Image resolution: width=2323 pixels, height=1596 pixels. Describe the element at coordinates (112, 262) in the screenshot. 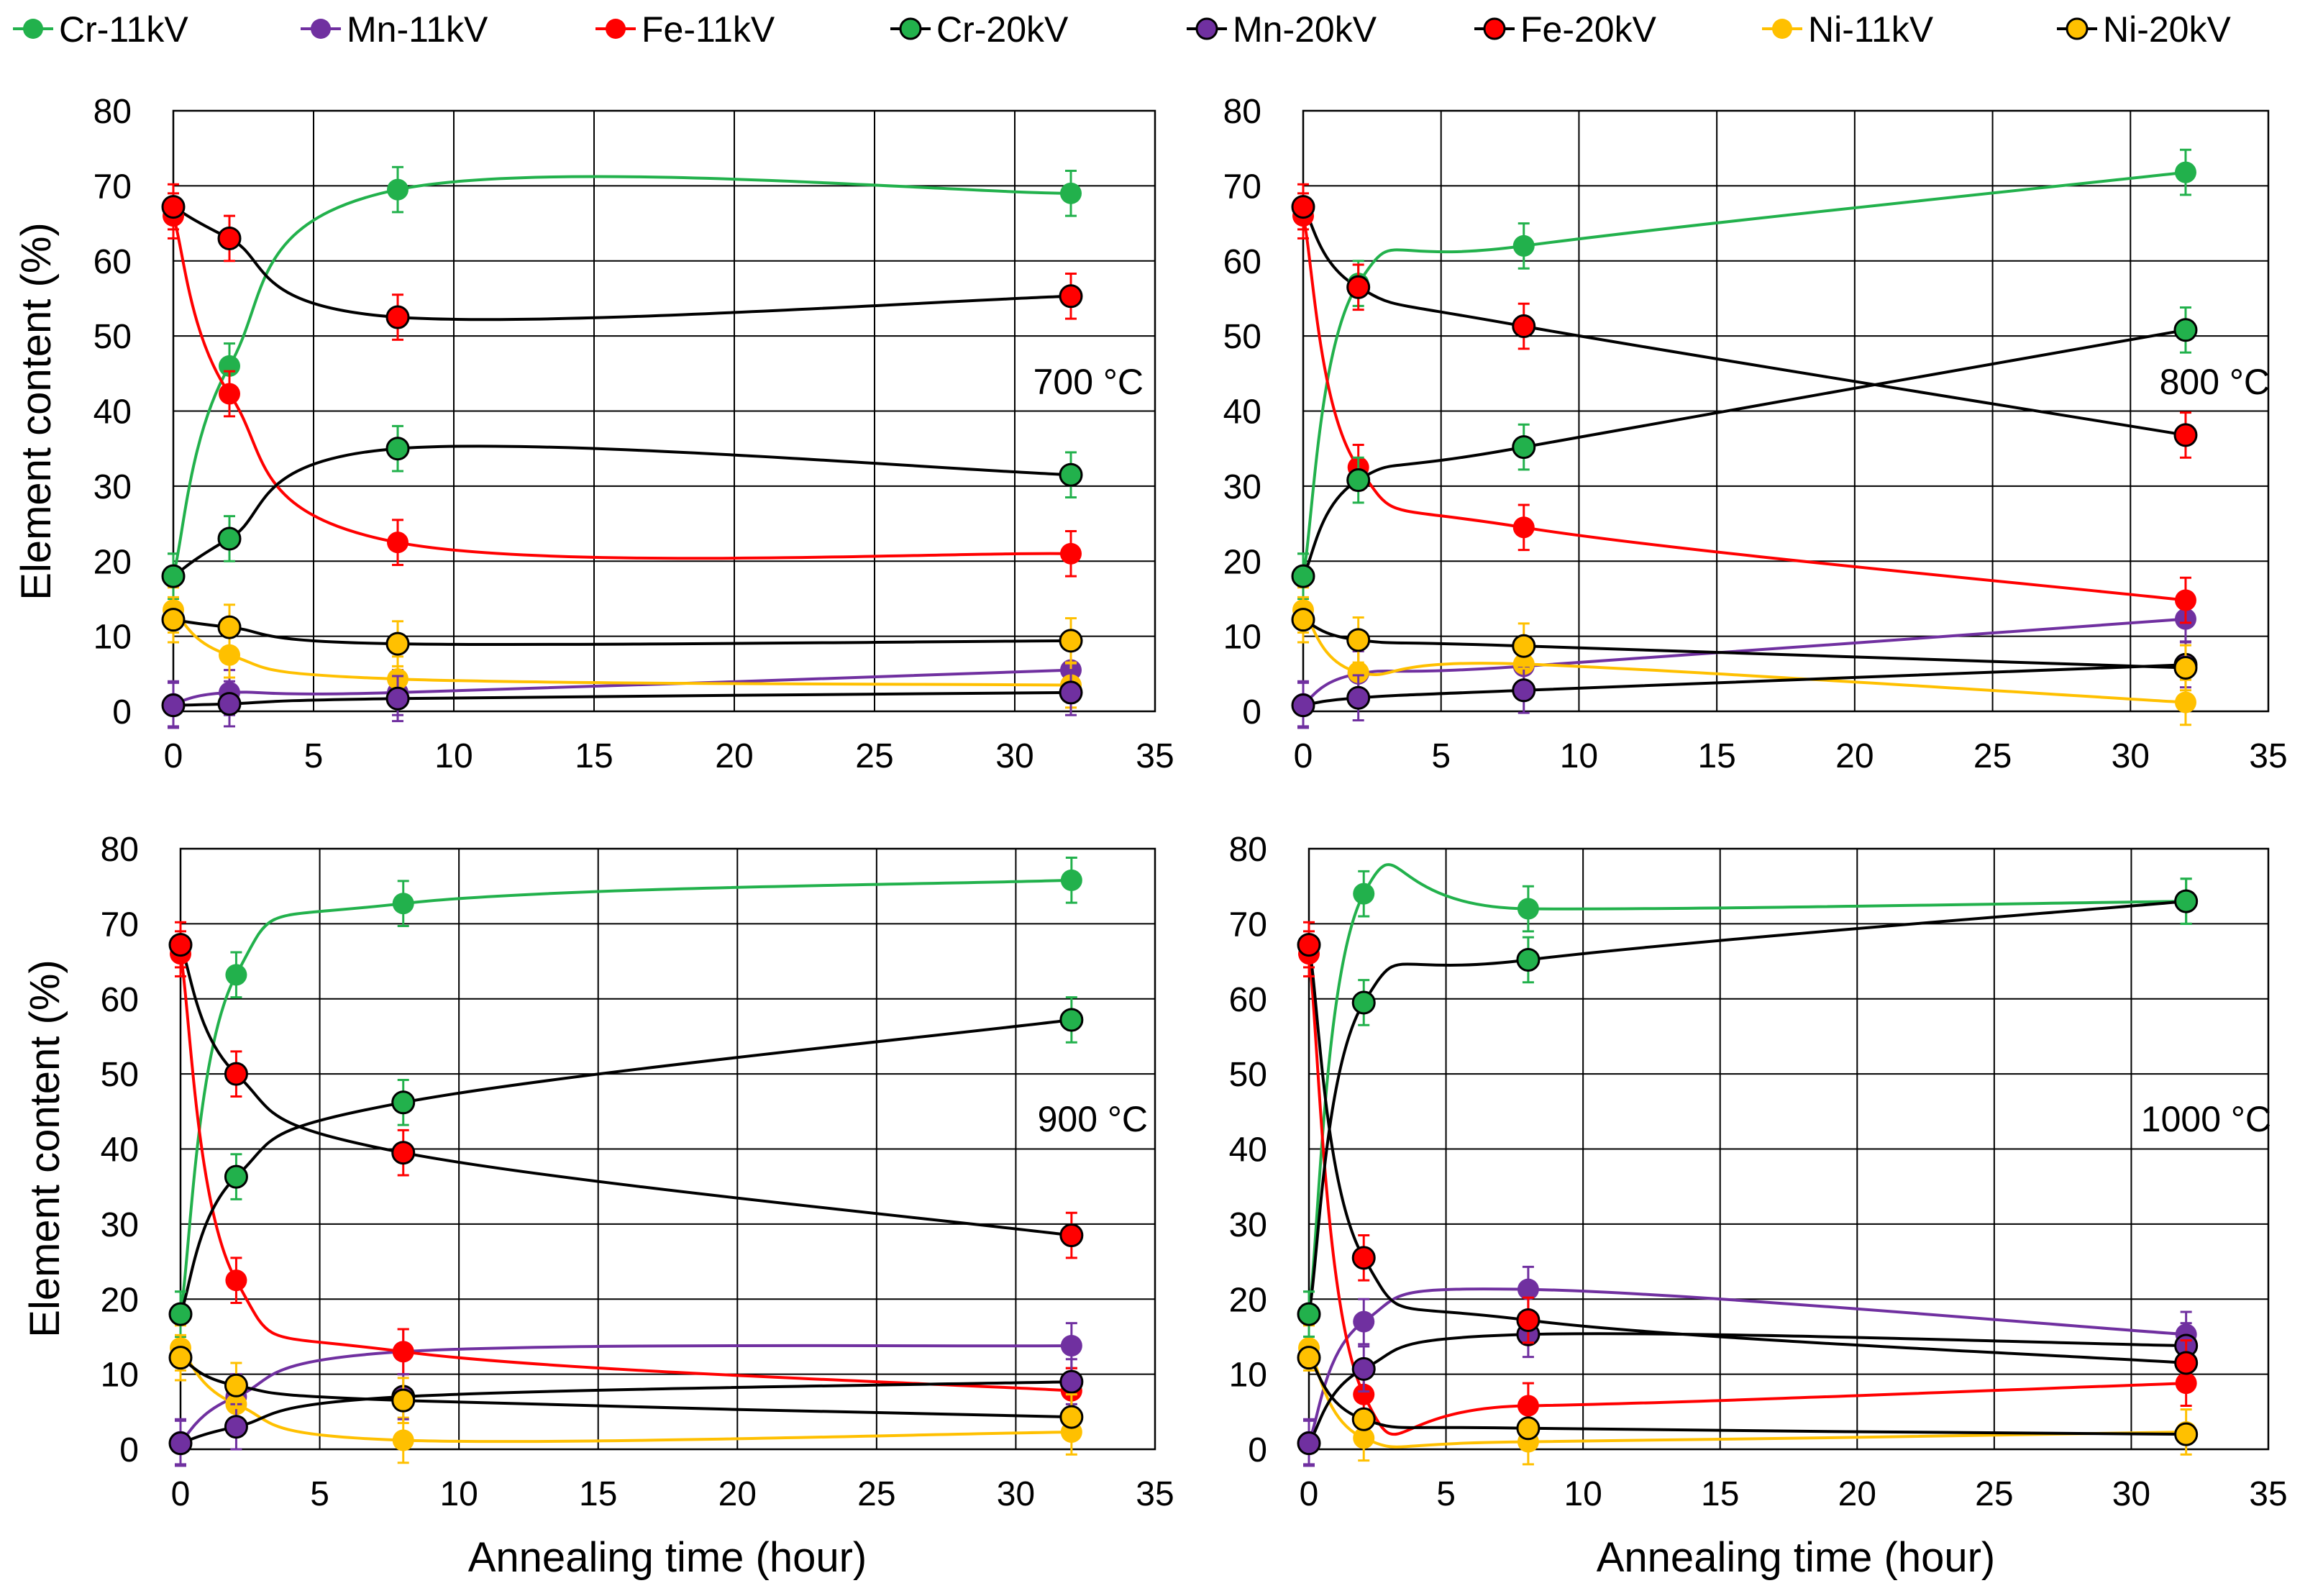

I see `y-tick-label: 60` at that location.